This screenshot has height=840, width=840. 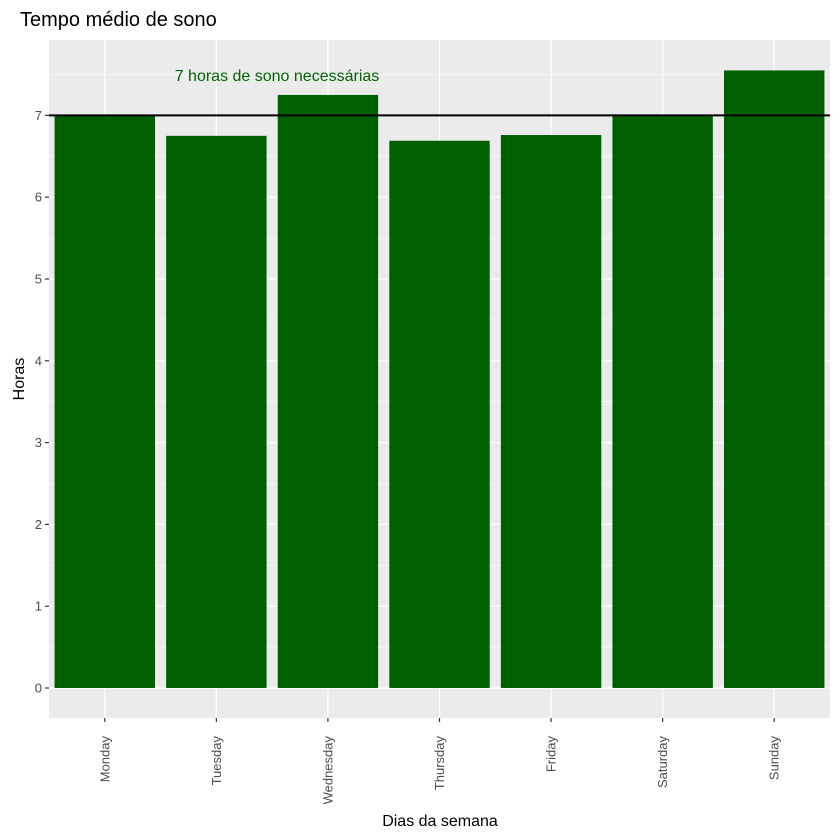 What do you see at coordinates (216, 761) in the screenshot?
I see `x-tick-label: Tuesday` at bounding box center [216, 761].